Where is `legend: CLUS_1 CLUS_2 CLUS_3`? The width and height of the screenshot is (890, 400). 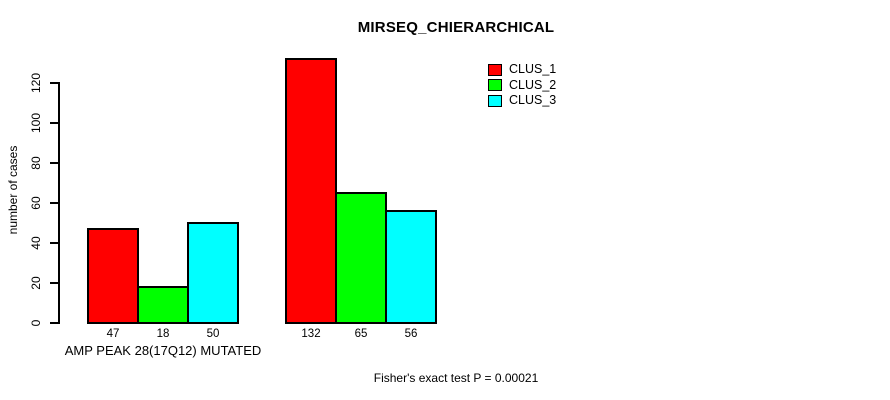
legend: CLUS_1 CLUS_2 CLUS_3 is located at coordinates (522, 85).